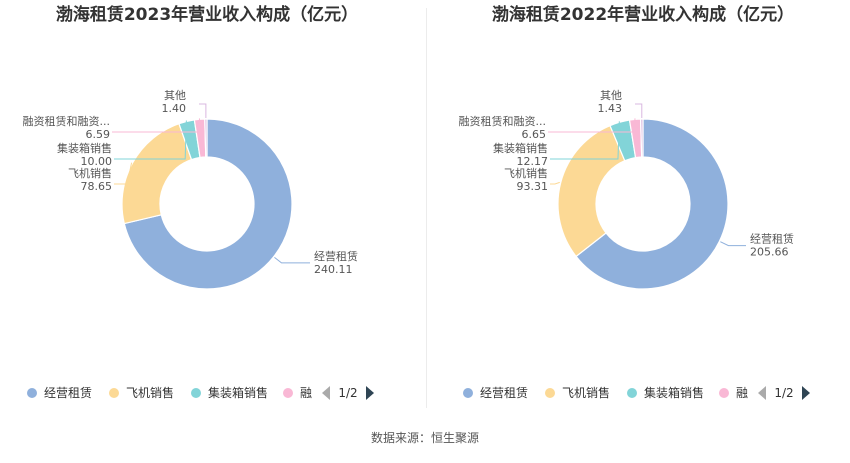 This screenshot has height=463, width=850. Describe the element at coordinates (333, 269) in the screenshot. I see `slice-value-label: 240.11` at that location.